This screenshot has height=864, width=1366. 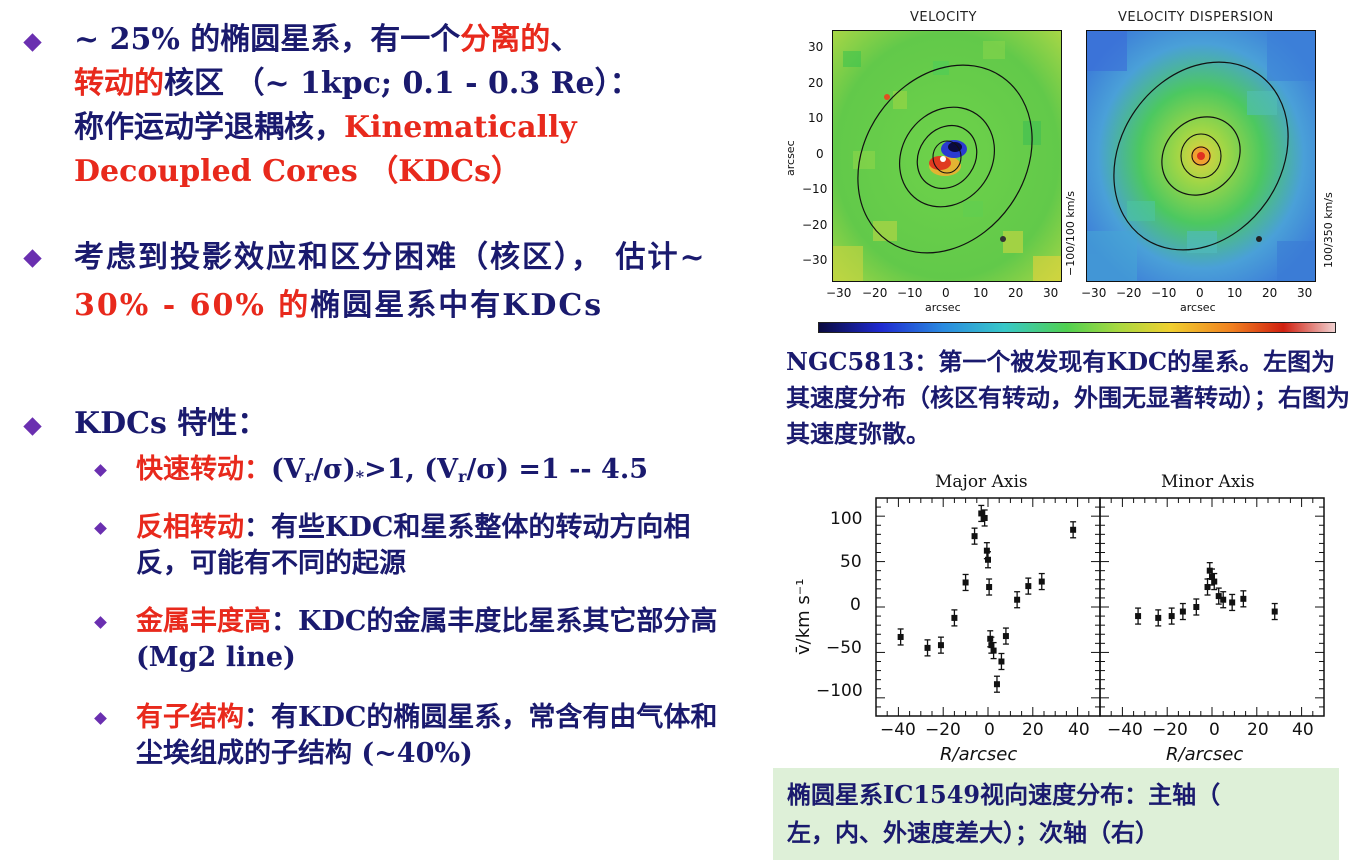 I want to click on plot-x-tick: −40, so click(x=1125, y=730).